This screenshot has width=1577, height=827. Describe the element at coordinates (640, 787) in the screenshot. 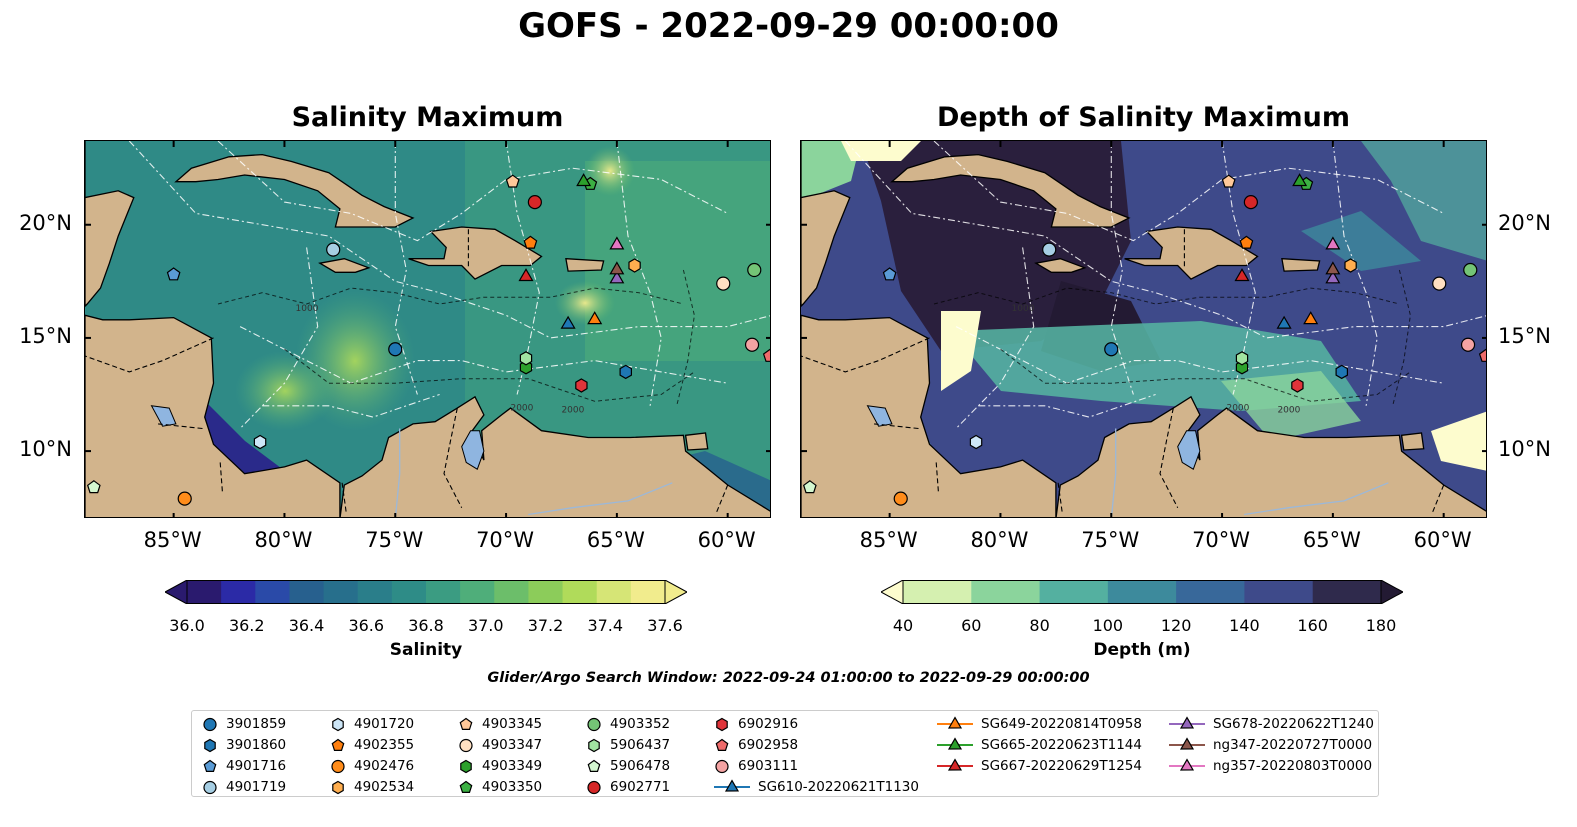

I see `legend-label: 6902771` at that location.